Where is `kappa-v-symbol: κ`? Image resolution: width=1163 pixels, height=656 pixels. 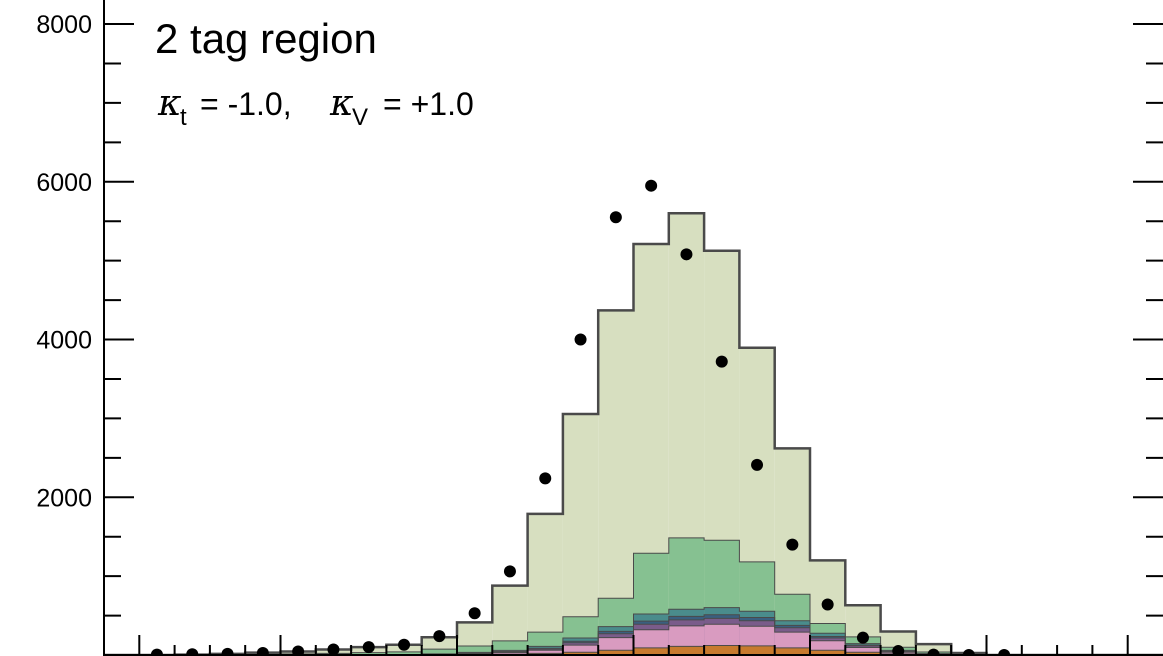
kappa-v-symbol: κ is located at coordinates (341, 103).